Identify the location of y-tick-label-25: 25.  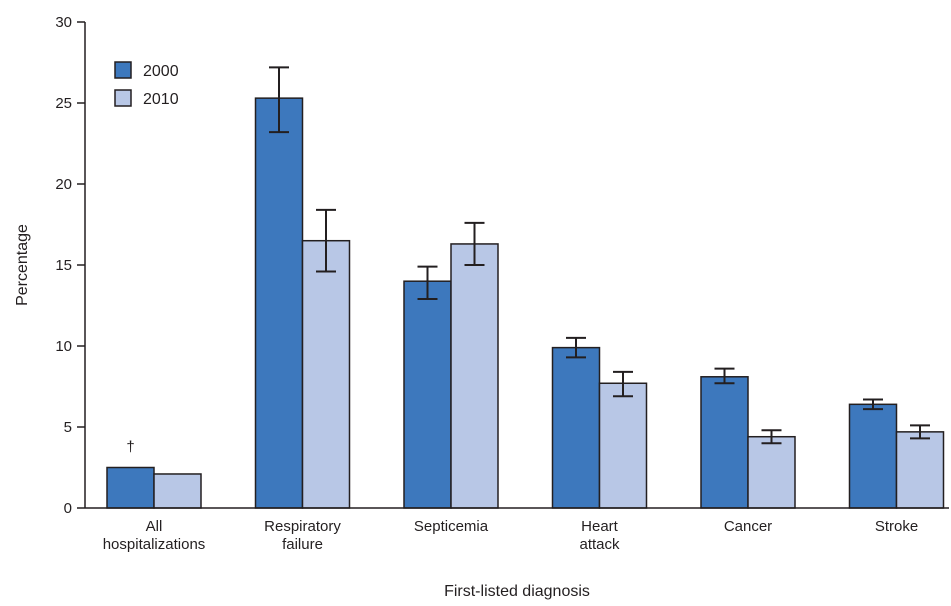
(63, 103).